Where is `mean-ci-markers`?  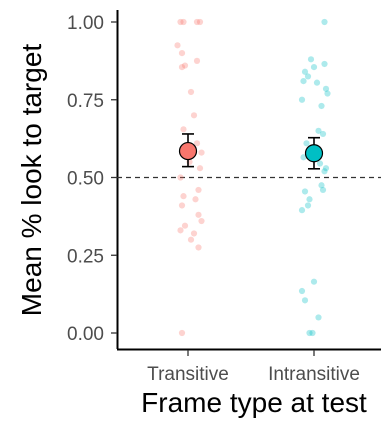 mean-ci-markers is located at coordinates (251, 151).